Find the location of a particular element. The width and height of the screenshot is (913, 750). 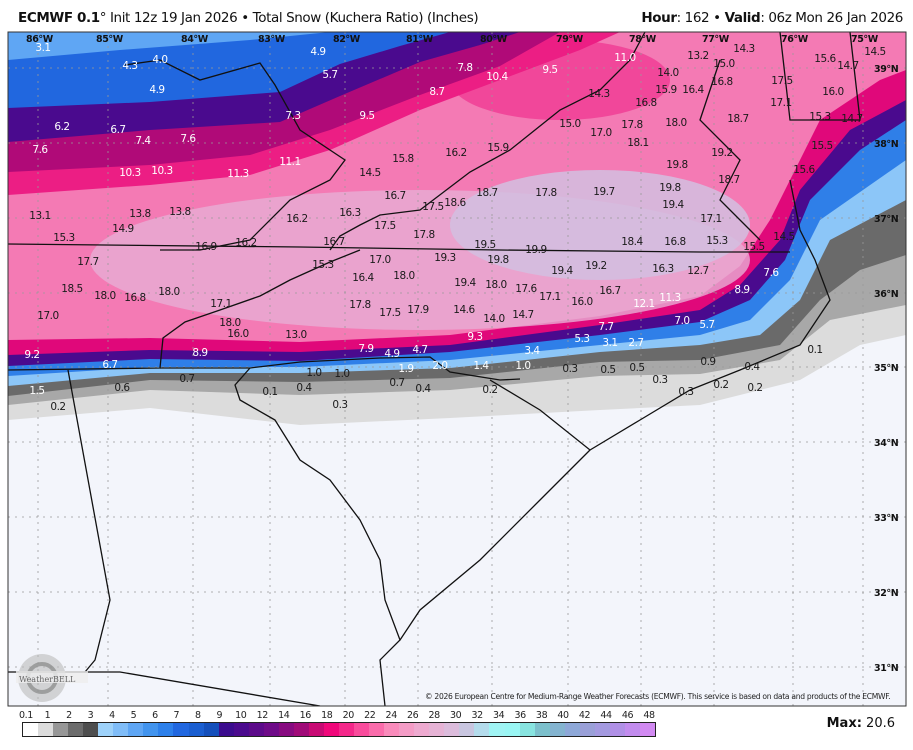

colorbar-label: 18 is located at coordinates (327, 715).